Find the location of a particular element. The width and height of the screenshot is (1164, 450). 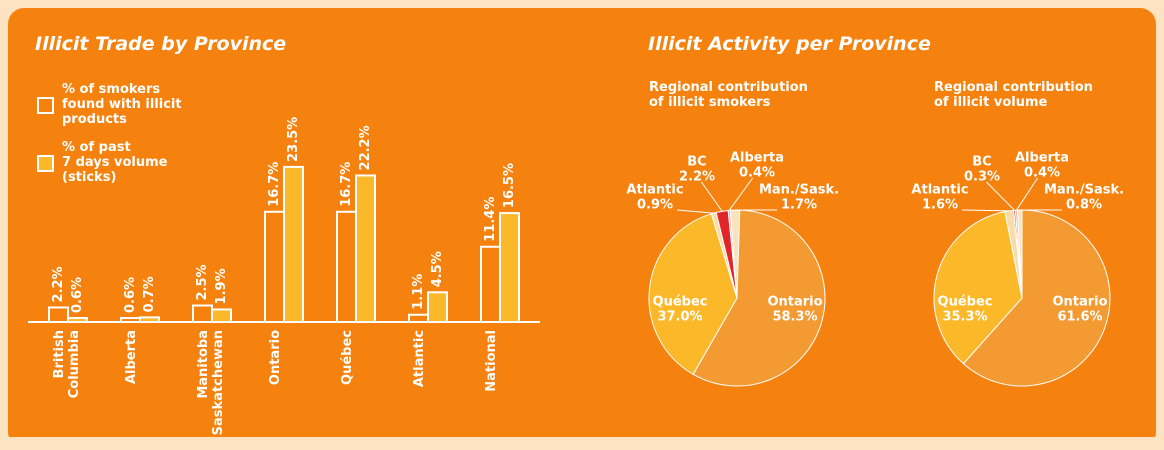

value-label: 23.5% is located at coordinates (293, 139).